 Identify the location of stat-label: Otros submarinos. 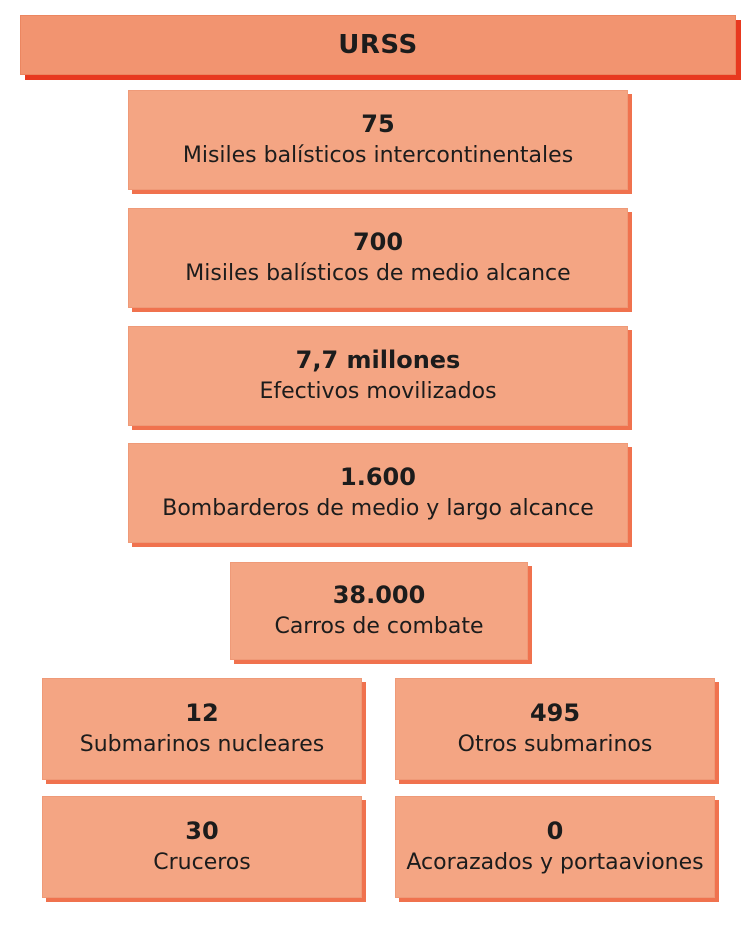
(555, 744).